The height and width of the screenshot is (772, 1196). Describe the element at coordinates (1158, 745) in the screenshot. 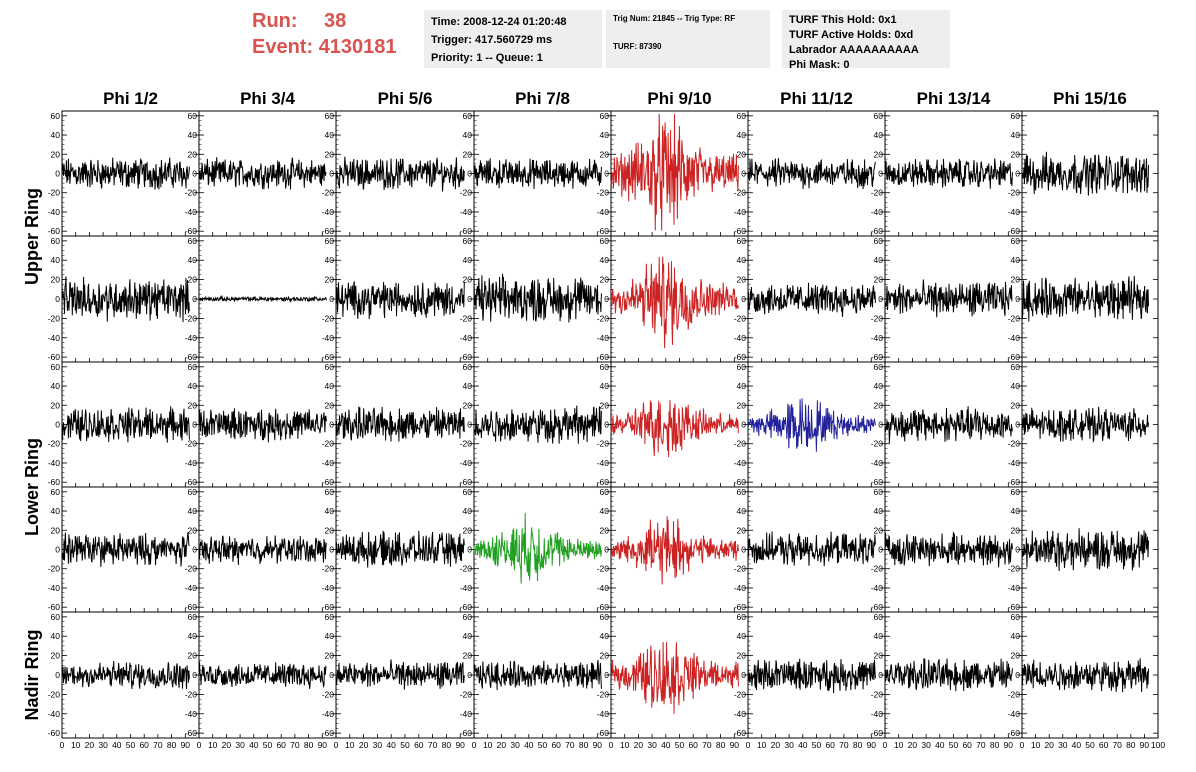

I see `x-tick-label: 100` at that location.